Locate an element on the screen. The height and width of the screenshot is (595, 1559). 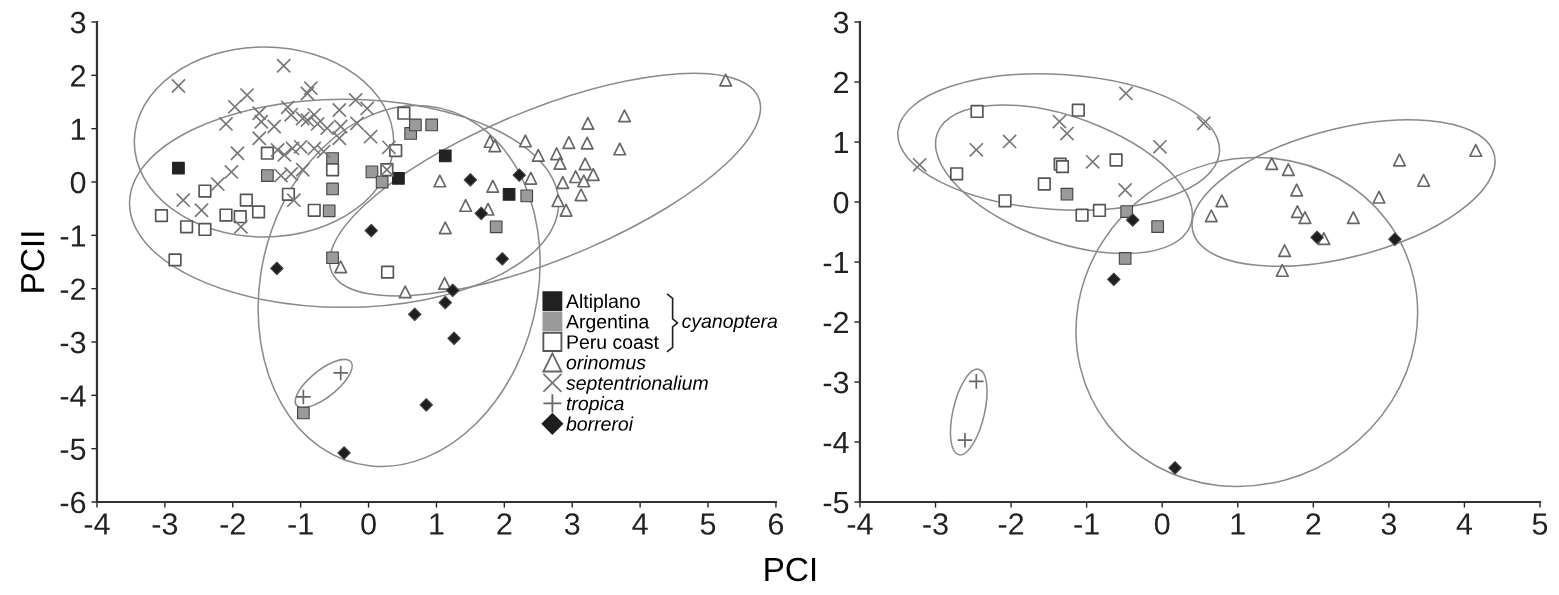
y-tick-label: 2 is located at coordinates (841, 82).